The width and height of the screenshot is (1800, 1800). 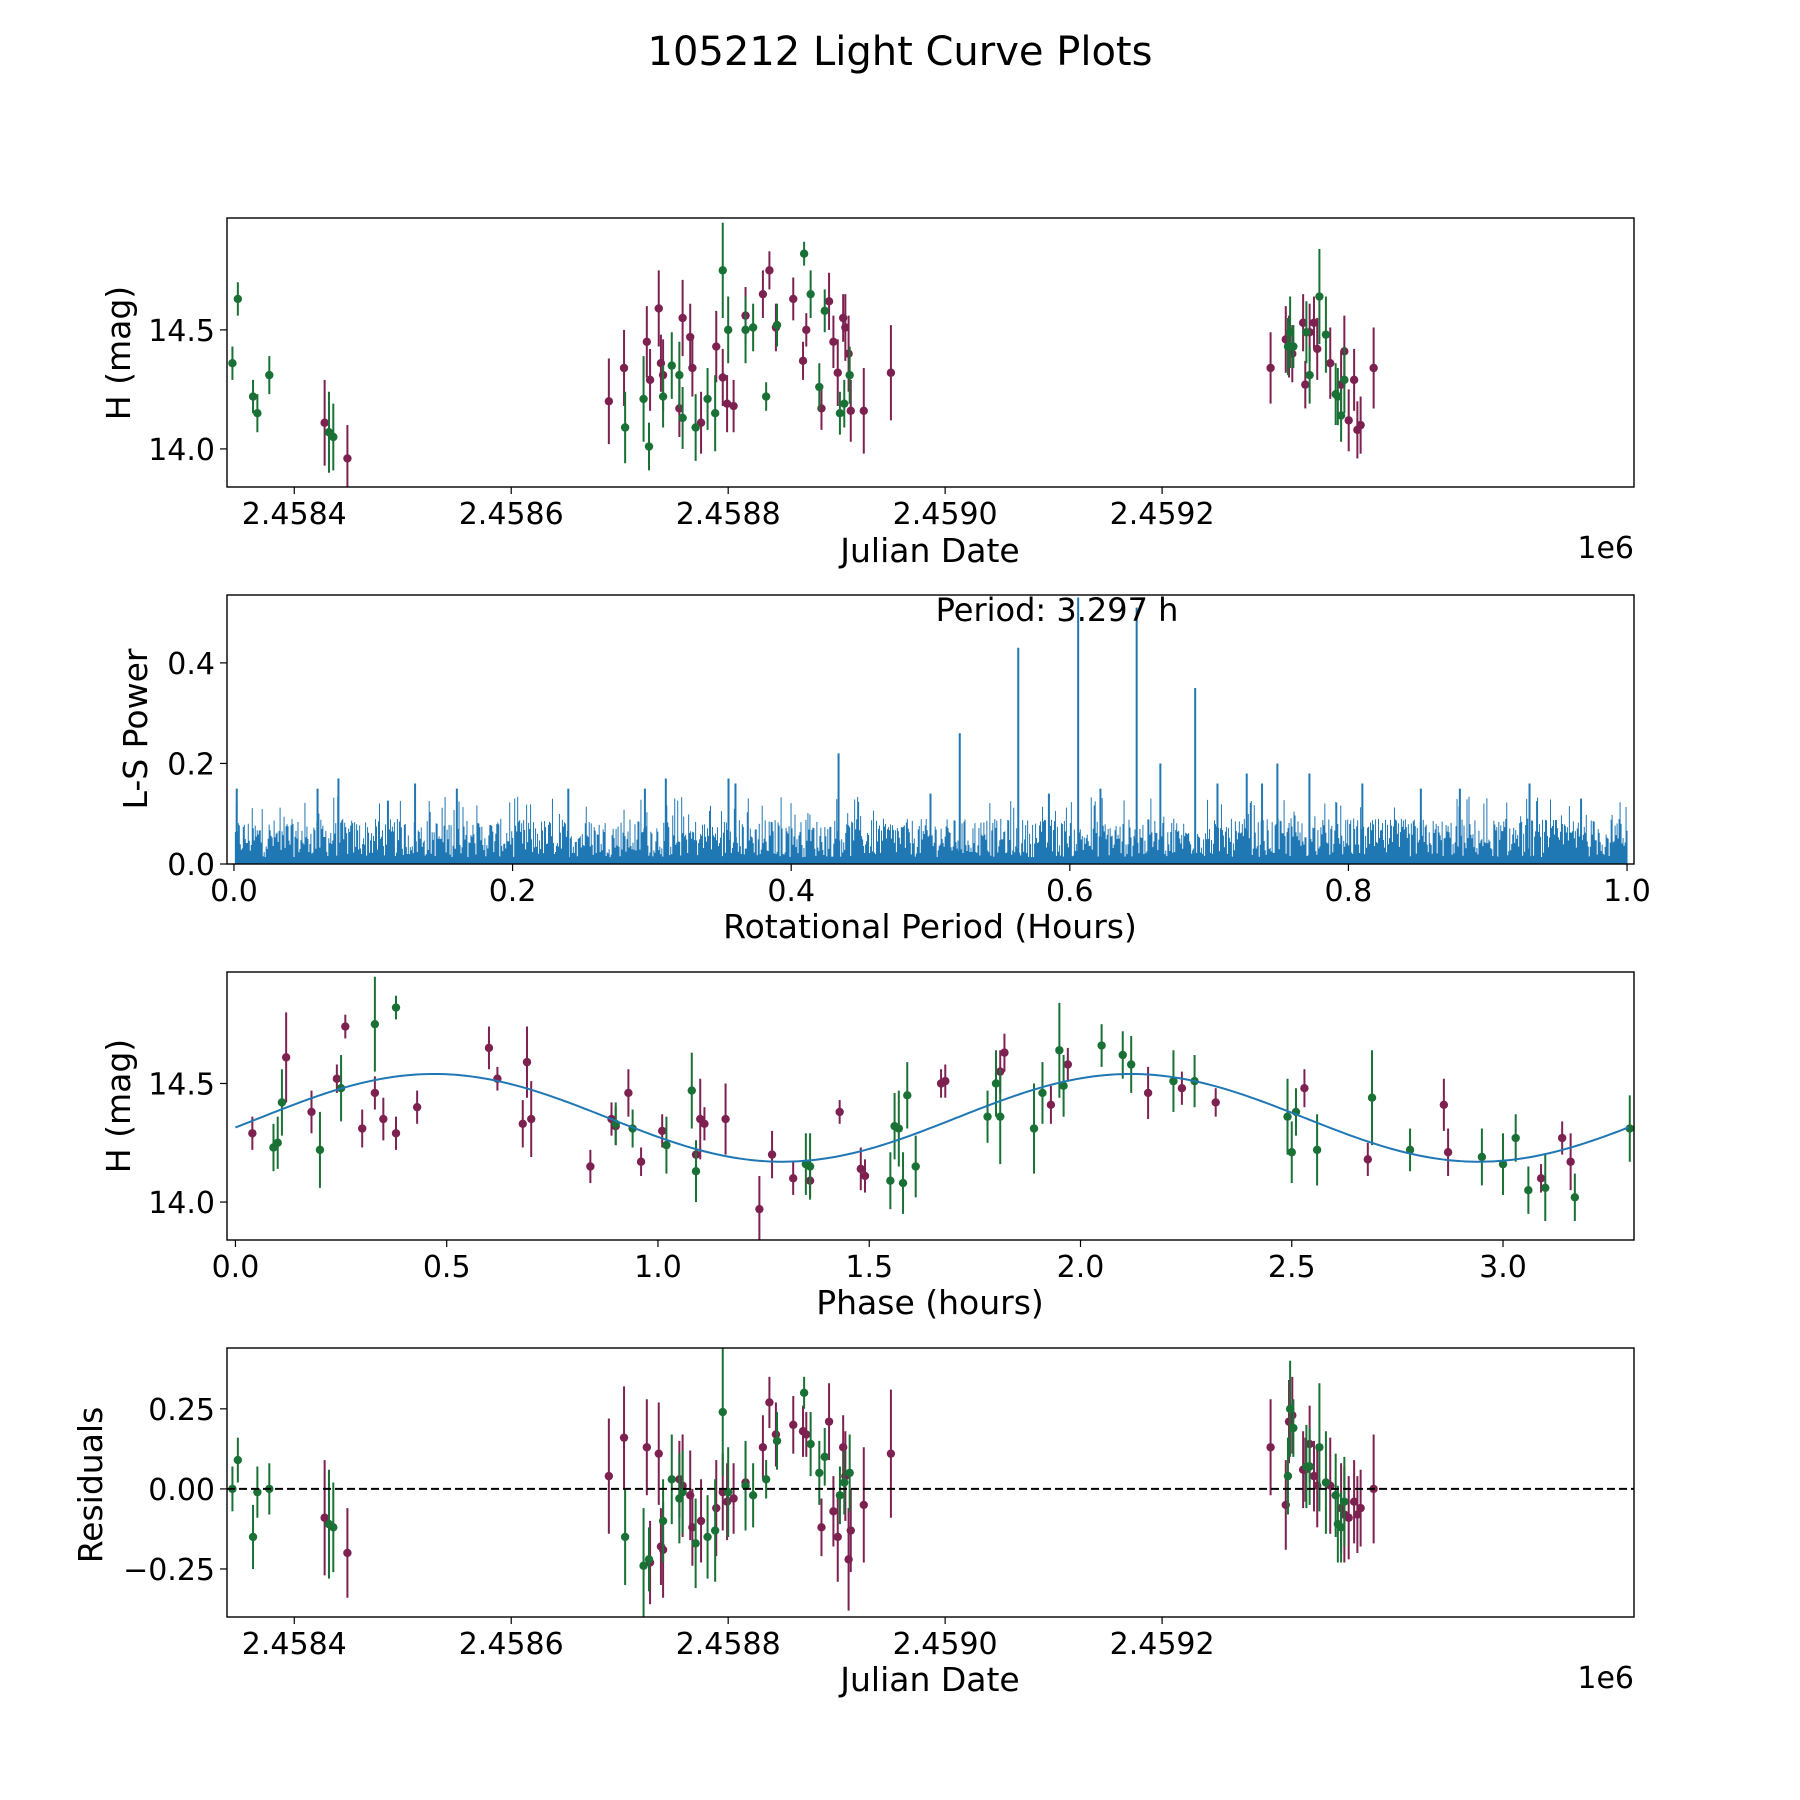 What do you see at coordinates (1605, 548) in the screenshot?
I see `p1-x-offset-label: 1e6` at bounding box center [1605, 548].